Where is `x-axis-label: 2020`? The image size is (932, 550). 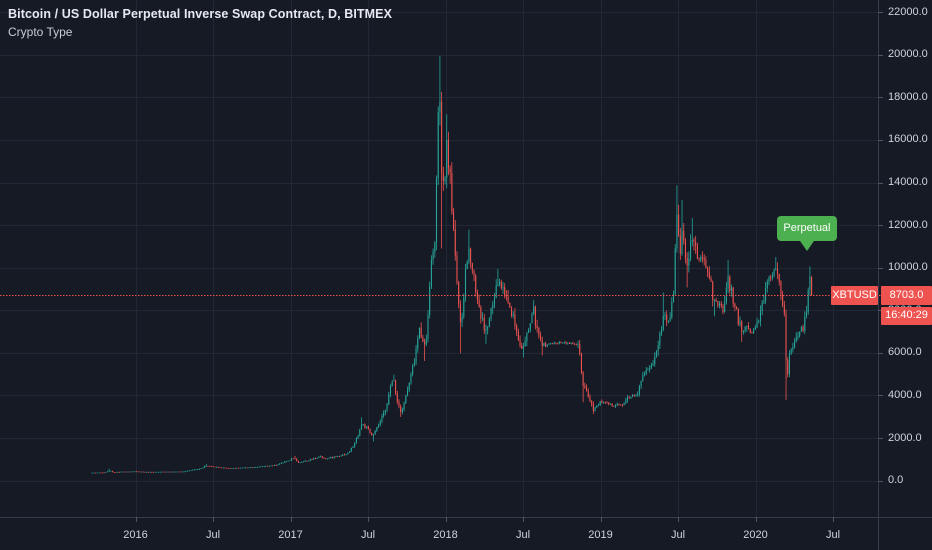 x-axis-label: 2020 is located at coordinates (755, 535).